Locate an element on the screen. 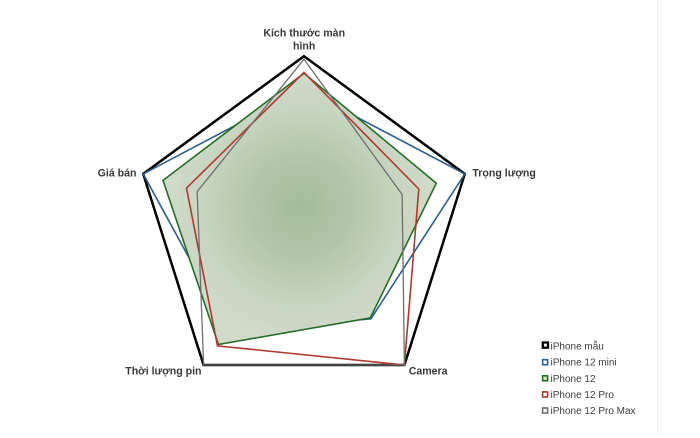 The height and width of the screenshot is (438, 700). svg-text: Giá bán is located at coordinates (117, 173).